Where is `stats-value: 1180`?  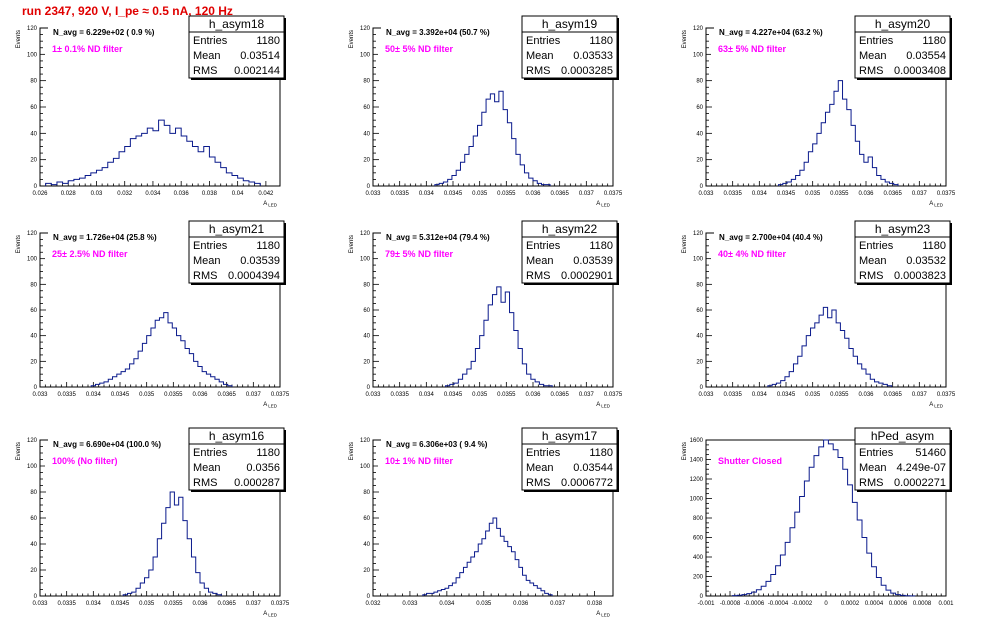
stats-value: 1180 is located at coordinates (934, 246).